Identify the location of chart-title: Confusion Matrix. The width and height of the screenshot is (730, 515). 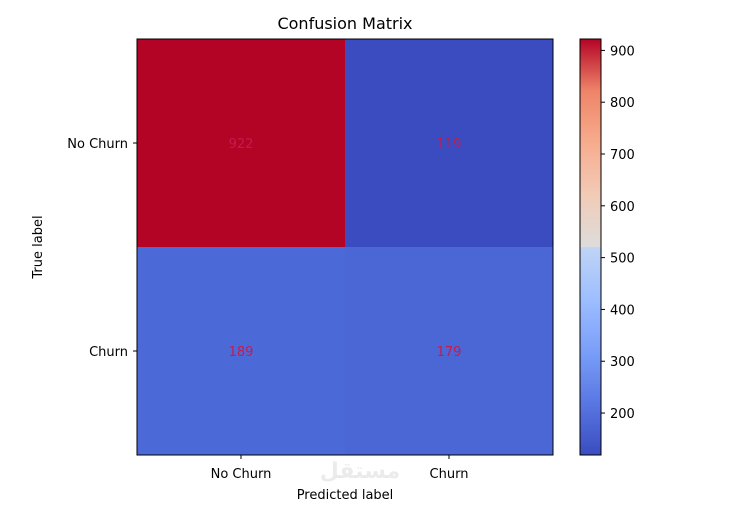
(344, 23).